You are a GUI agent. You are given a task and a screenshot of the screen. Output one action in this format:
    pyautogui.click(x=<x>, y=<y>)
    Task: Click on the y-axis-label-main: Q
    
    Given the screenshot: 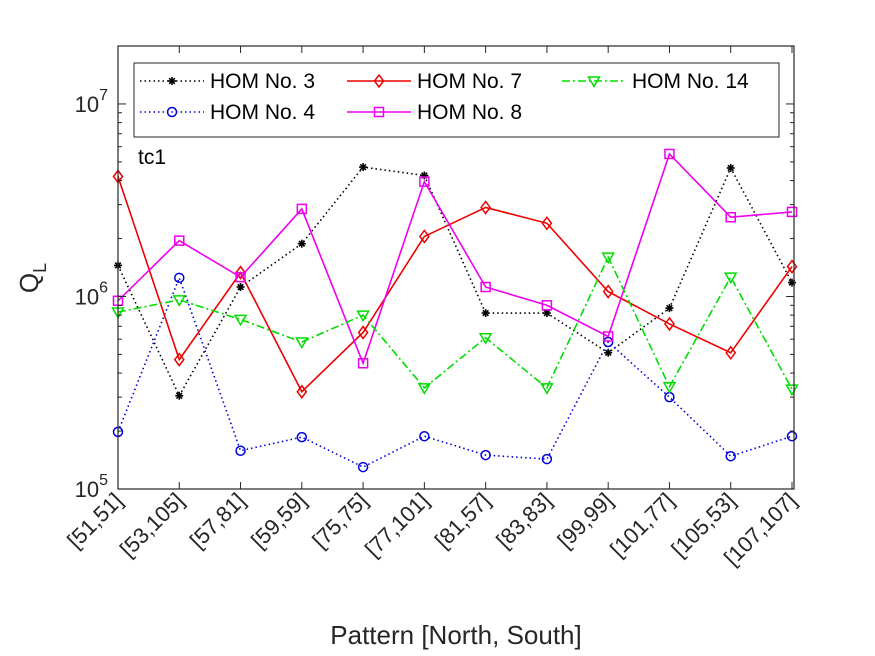 What is the action you would take?
    pyautogui.click(x=29, y=283)
    